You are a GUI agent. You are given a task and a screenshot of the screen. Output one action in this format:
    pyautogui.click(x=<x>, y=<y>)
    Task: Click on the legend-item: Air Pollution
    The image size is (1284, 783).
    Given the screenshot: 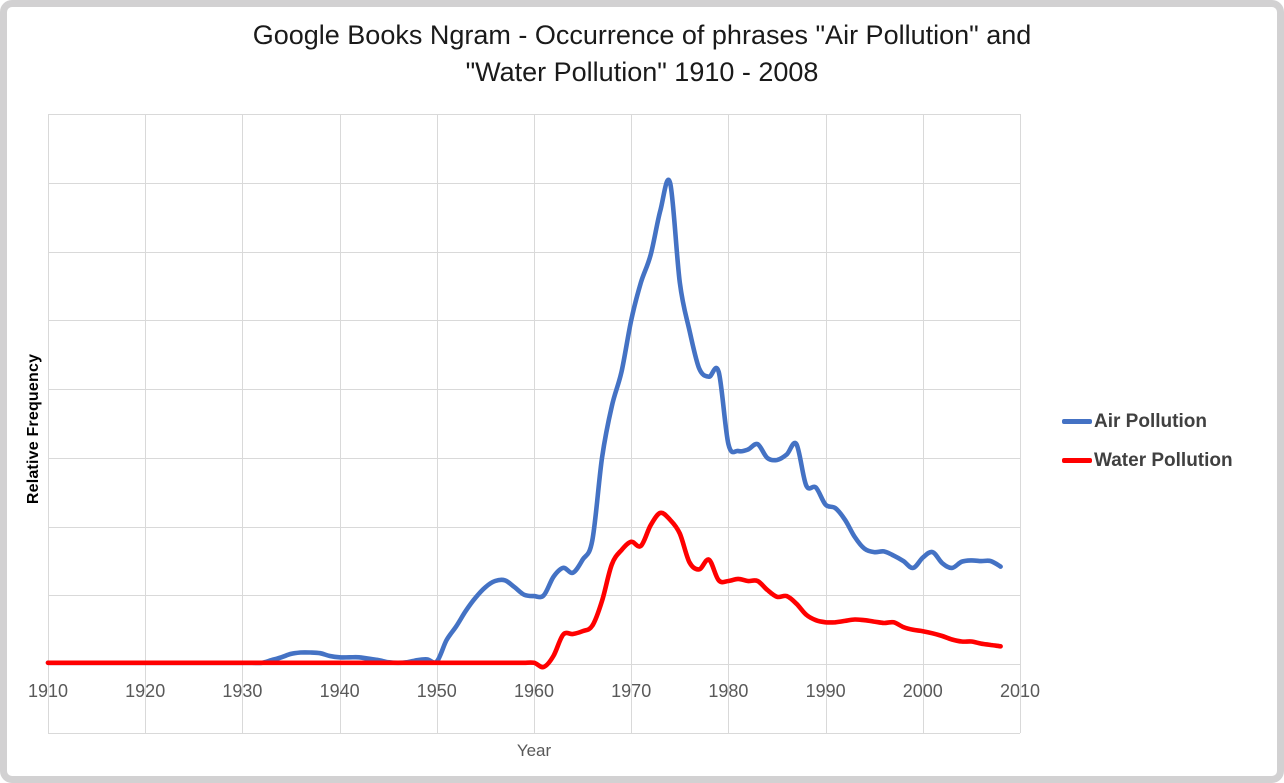 What is the action you would take?
    pyautogui.click(x=1147, y=421)
    